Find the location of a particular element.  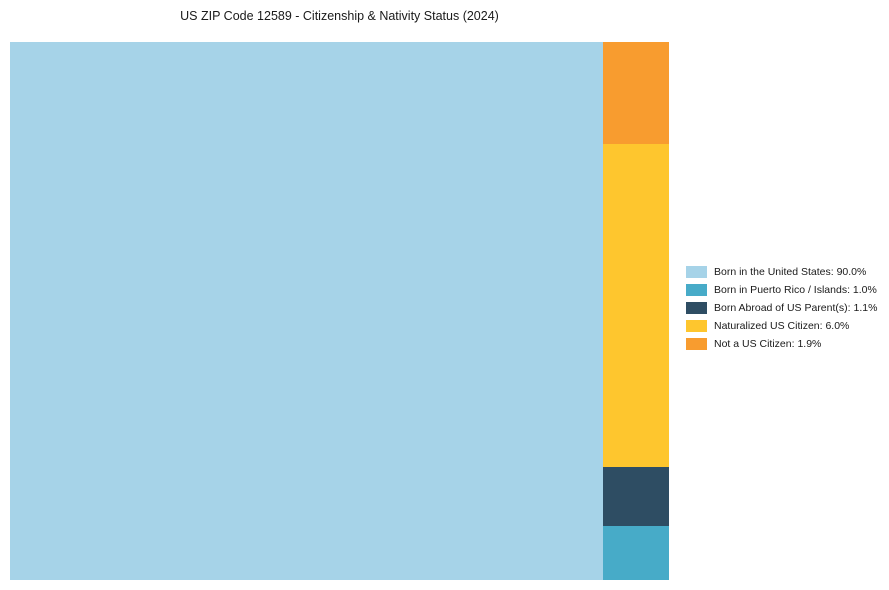

legend-item: Not a US Citizen: 1.9% is located at coordinates (781, 344).